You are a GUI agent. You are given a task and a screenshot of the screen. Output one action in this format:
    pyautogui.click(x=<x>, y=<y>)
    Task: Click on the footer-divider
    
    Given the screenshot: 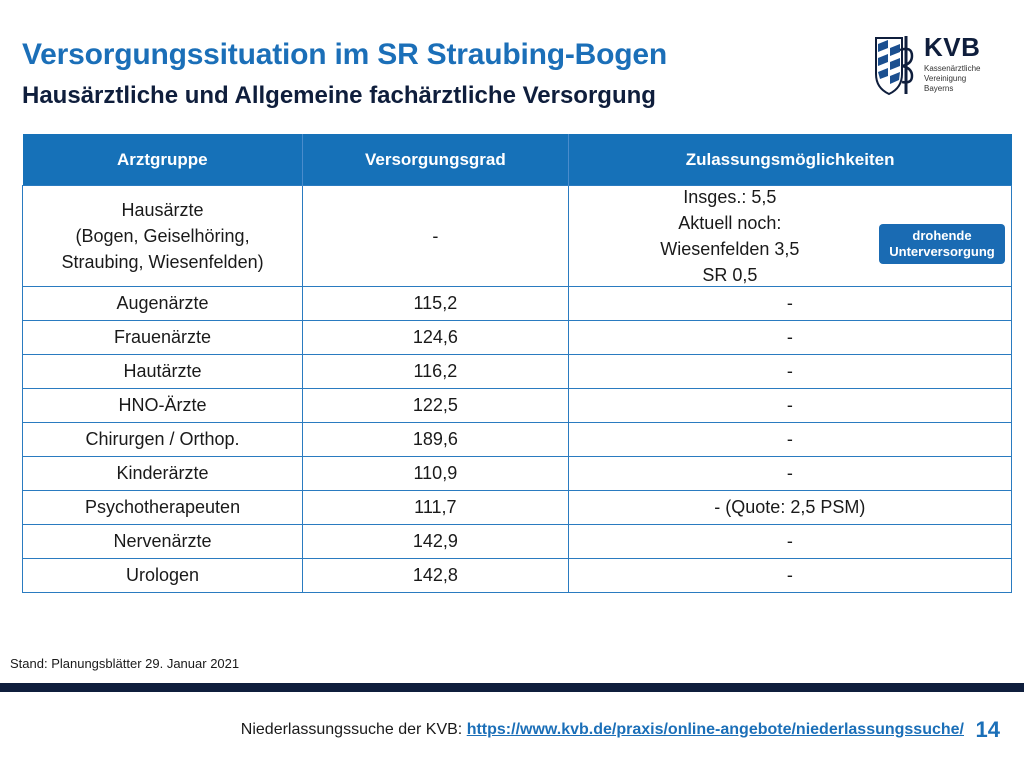 What is the action you would take?
    pyautogui.click(x=512, y=687)
    